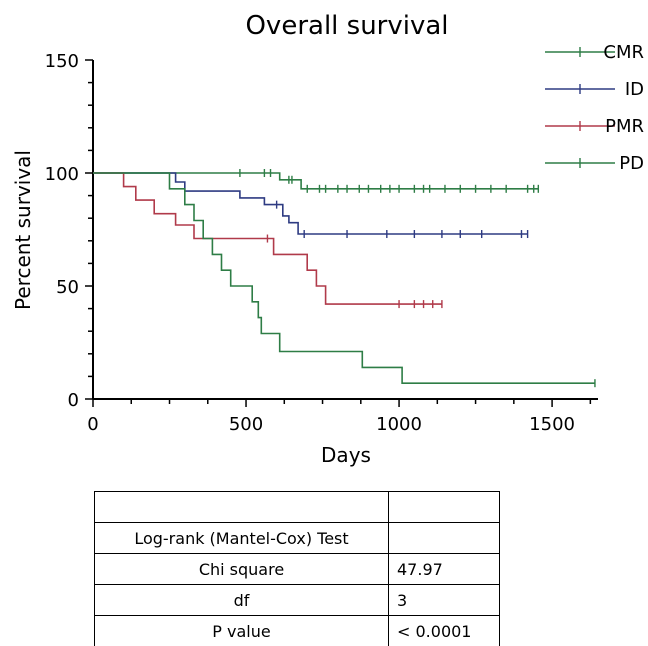 This screenshot has height=646, width=648. I want to click on legend-label: PMR, so click(624, 126).